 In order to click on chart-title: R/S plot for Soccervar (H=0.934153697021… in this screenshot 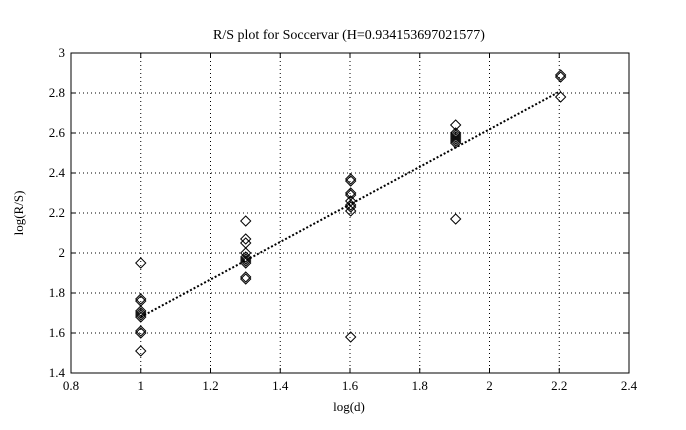, I will do `click(349, 35)`.